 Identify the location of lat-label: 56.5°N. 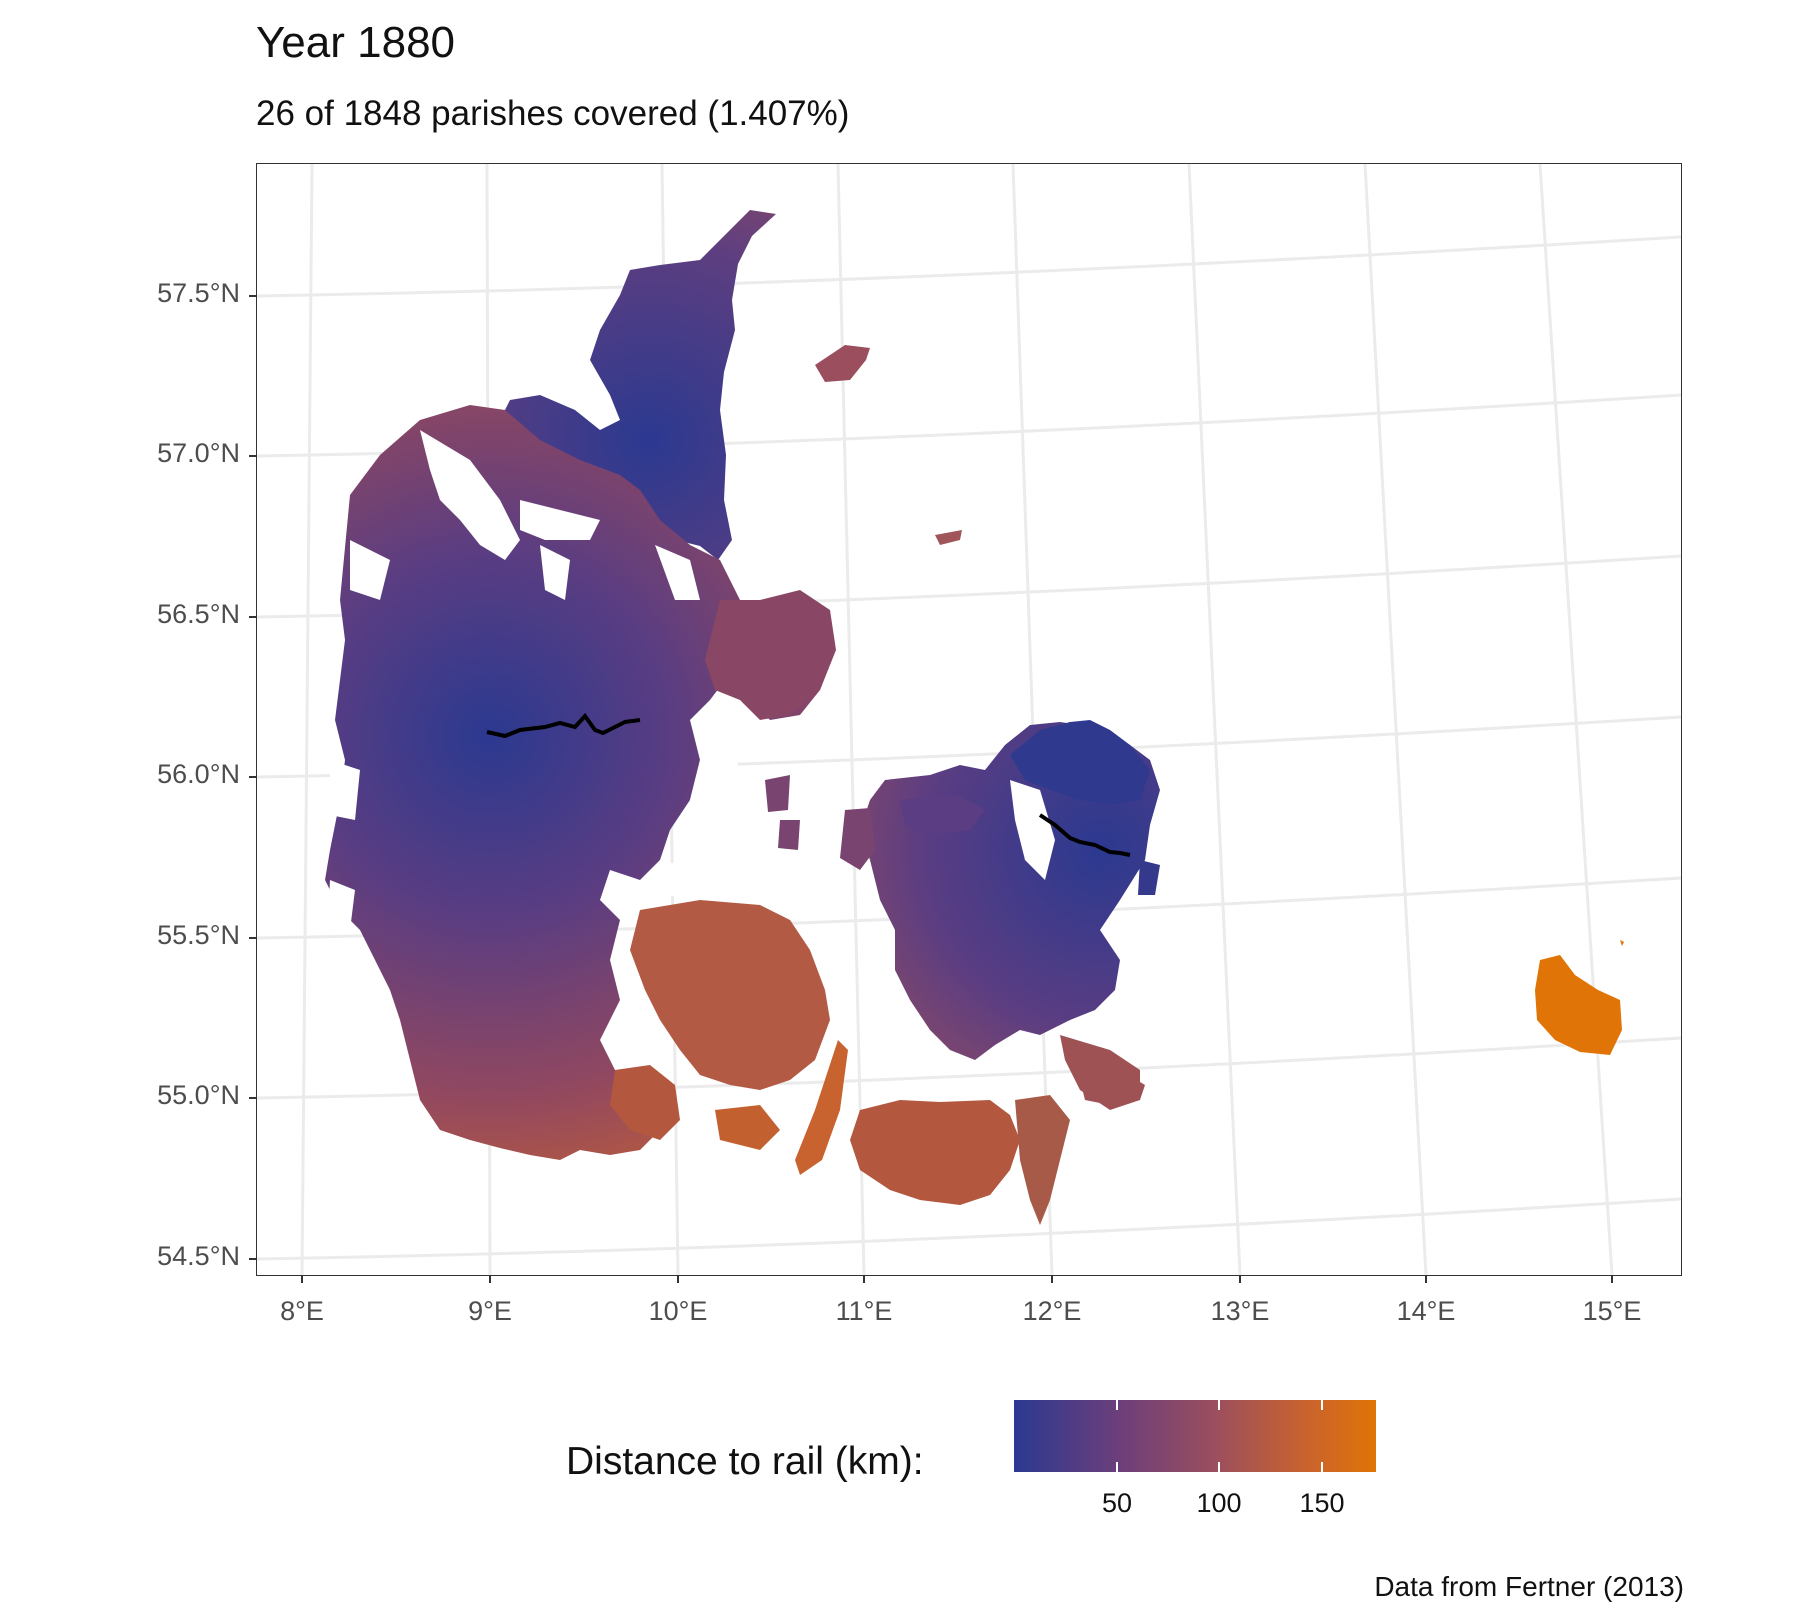
(198, 614).